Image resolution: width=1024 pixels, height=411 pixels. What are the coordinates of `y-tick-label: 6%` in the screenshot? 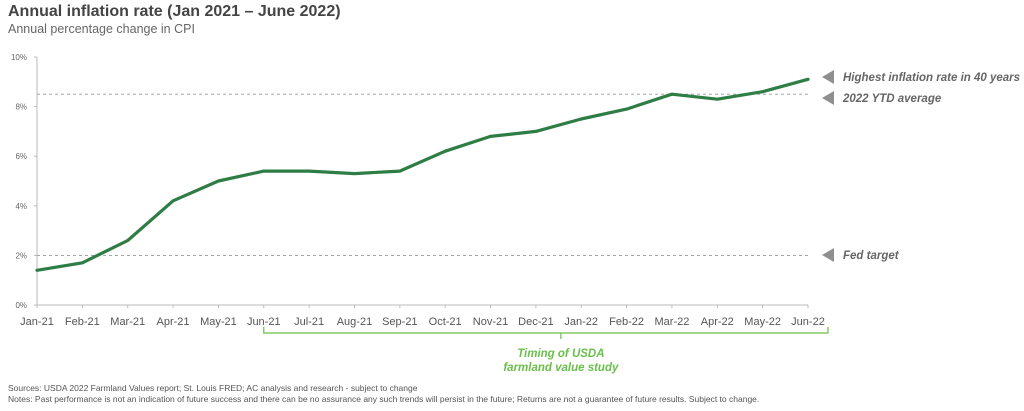 It's located at (21, 156).